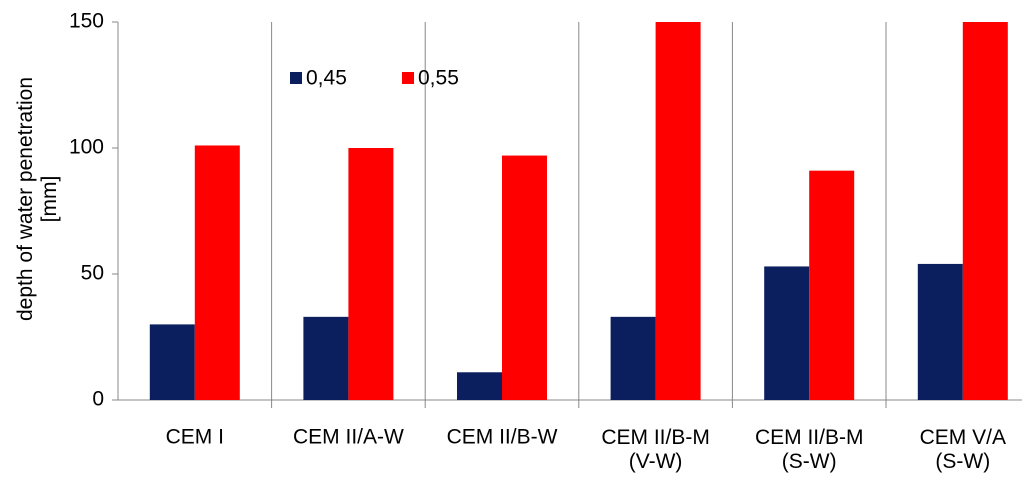 This screenshot has height=483, width=1022. What do you see at coordinates (98, 399) in the screenshot?
I see `y-tick-label: 0` at bounding box center [98, 399].